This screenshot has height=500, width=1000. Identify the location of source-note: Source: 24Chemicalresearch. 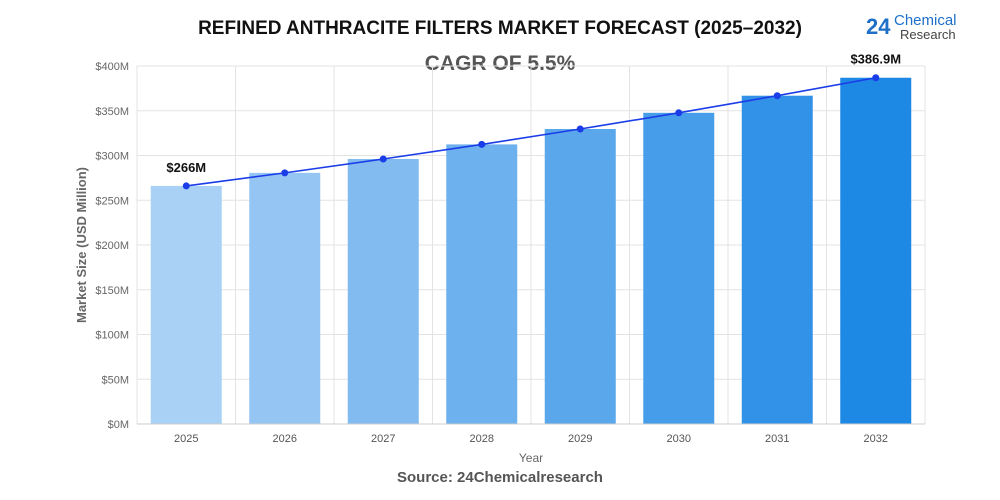
(500, 477).